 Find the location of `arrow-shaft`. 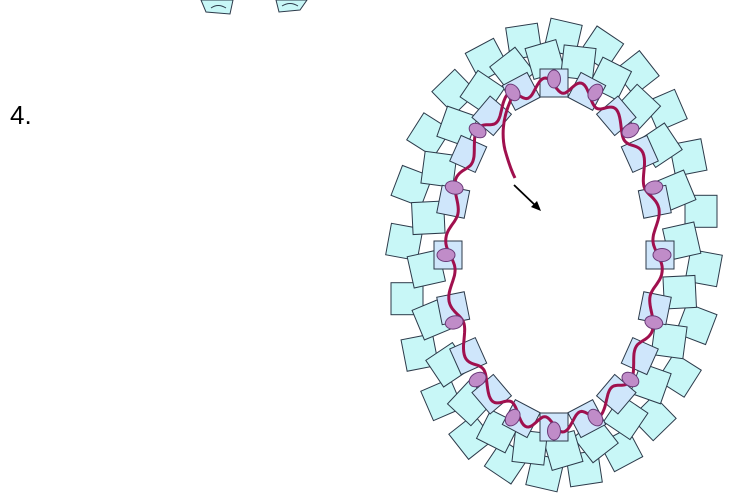

arrow-shaft is located at coordinates (525, 196).